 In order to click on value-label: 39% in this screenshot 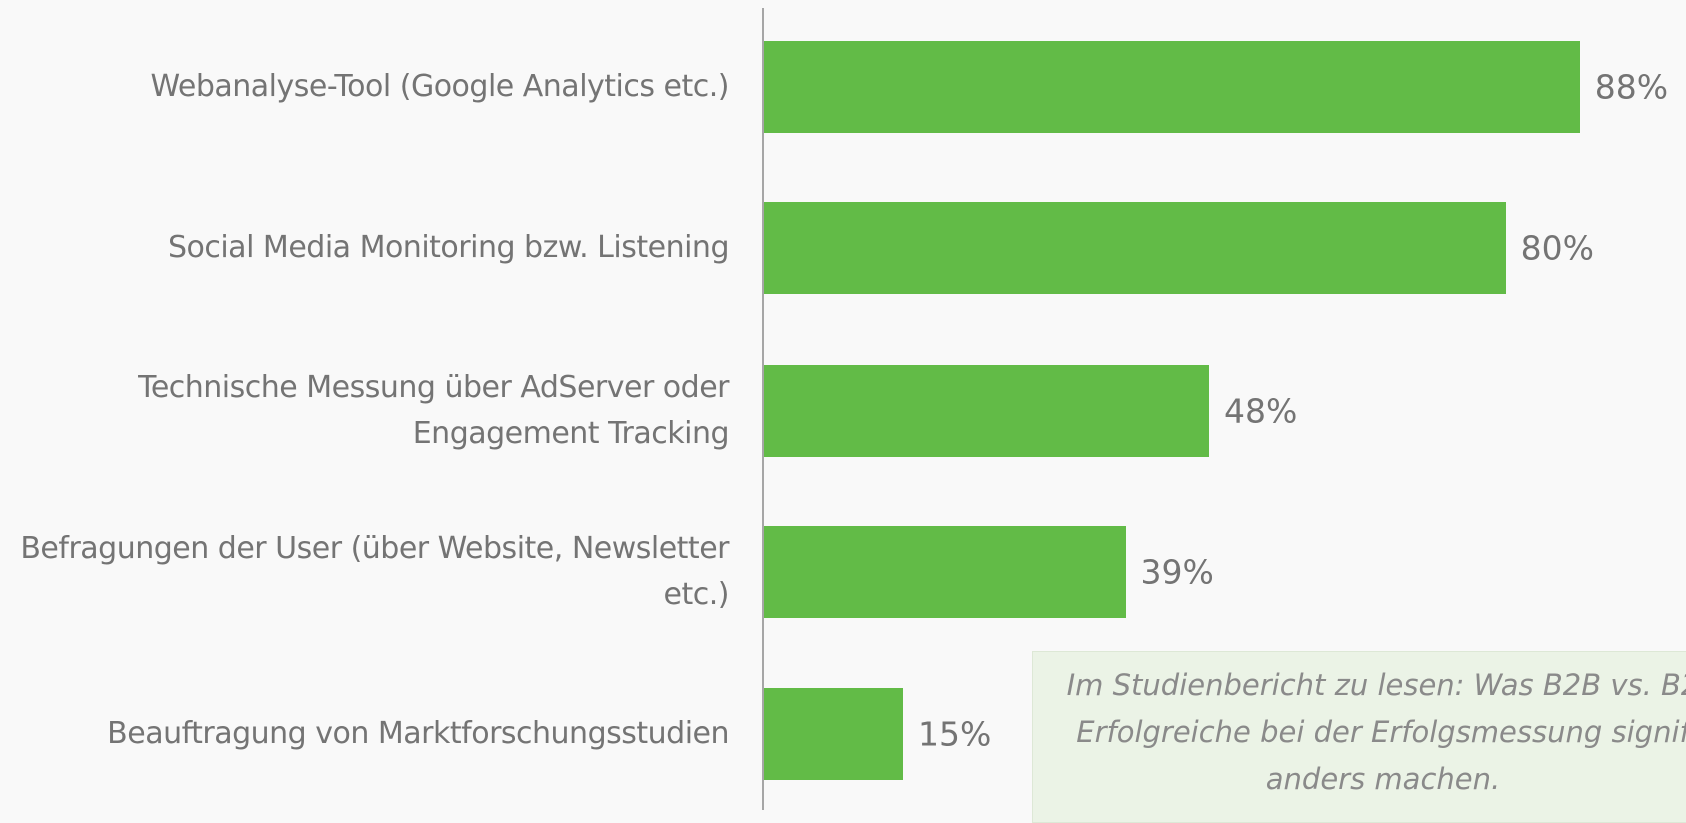, I will do `click(1177, 572)`.